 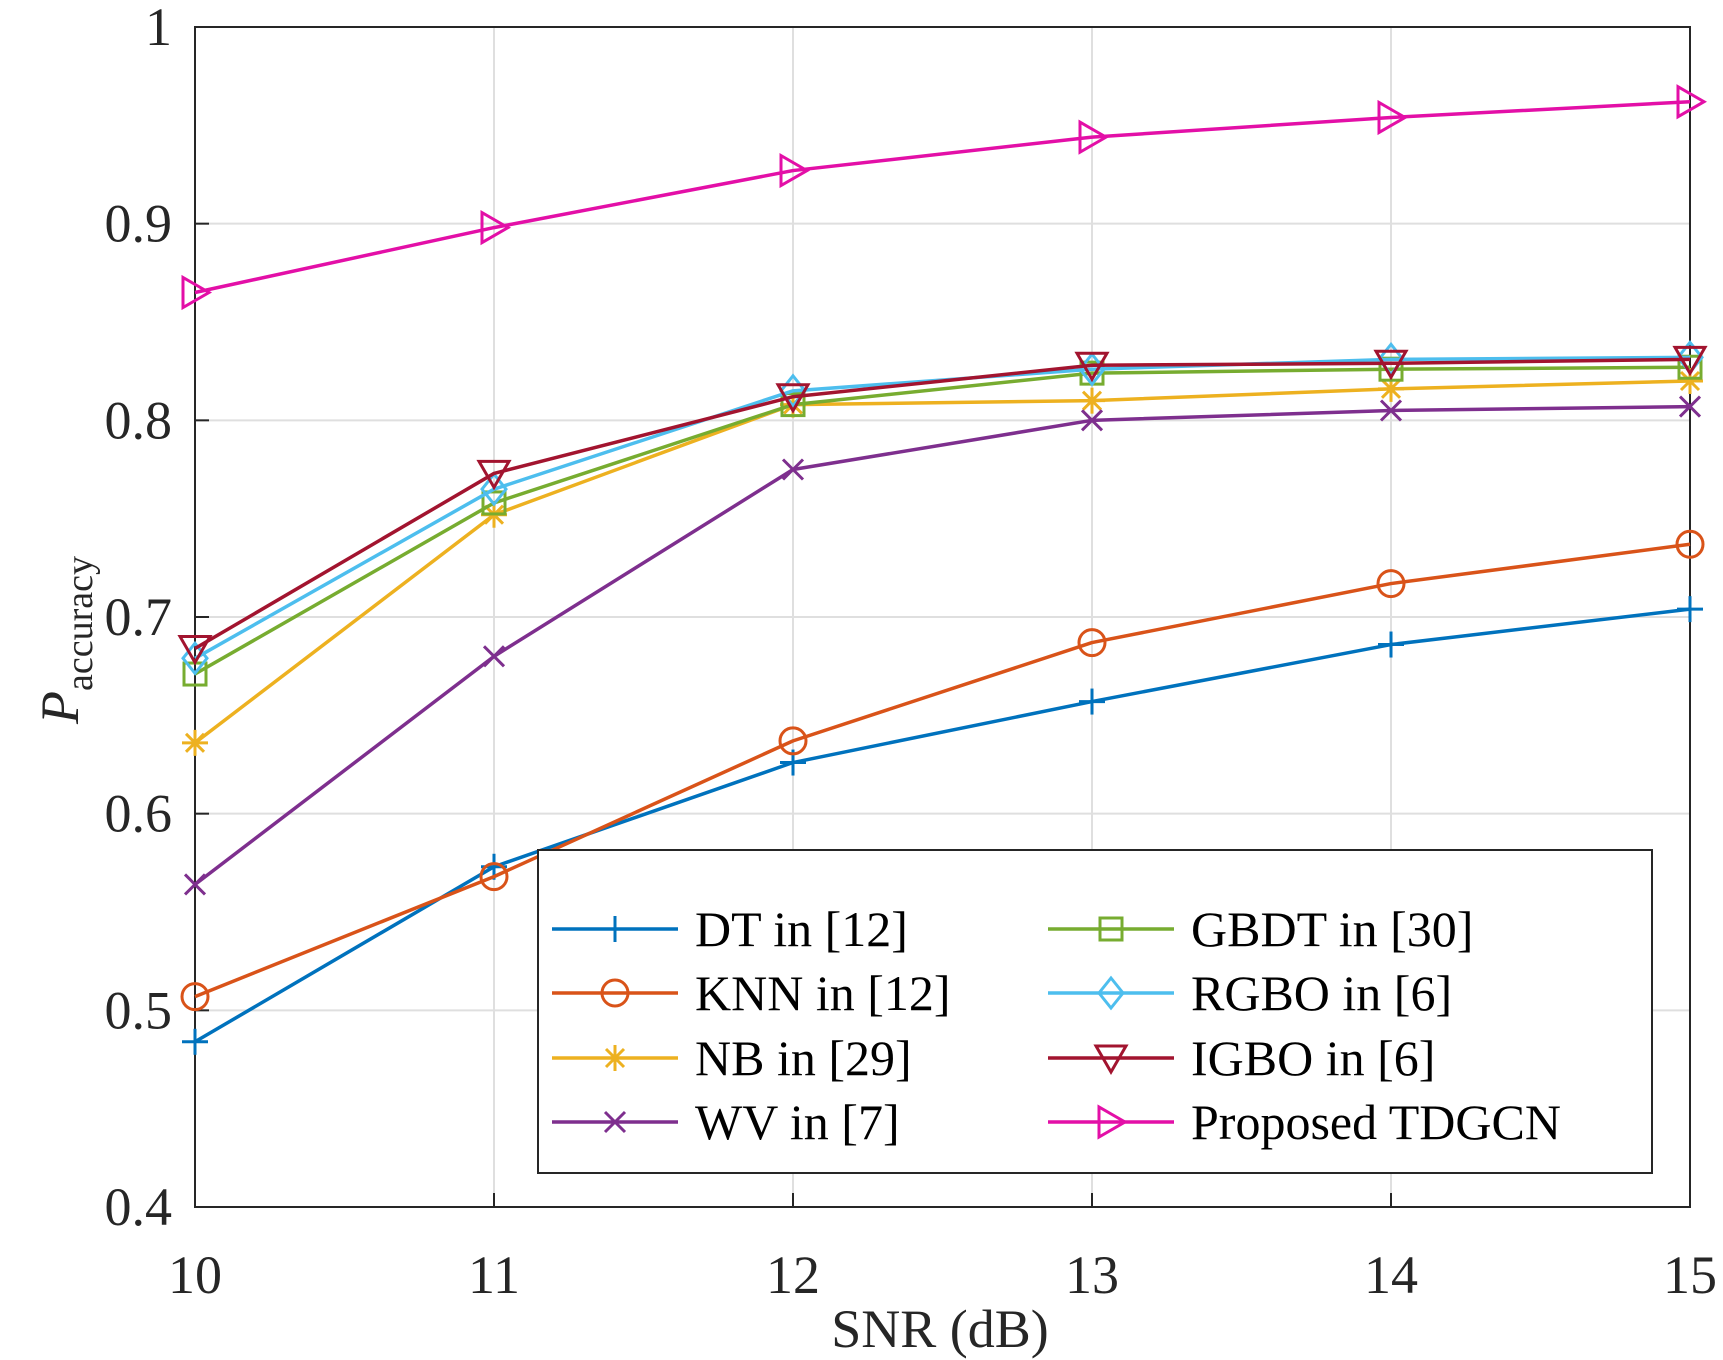 I want to click on x-tick-label: 15, so click(x=1690, y=1275).